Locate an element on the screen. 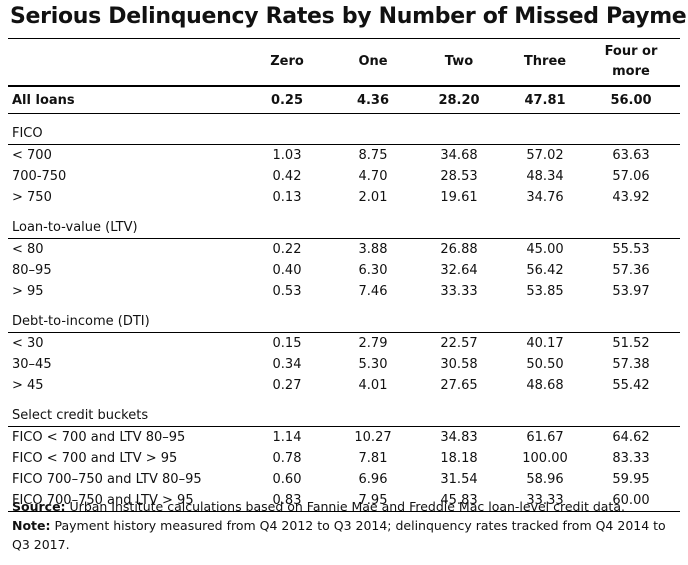 This screenshot has height=565, width=688. cell: 22.57 is located at coordinates (459, 343).